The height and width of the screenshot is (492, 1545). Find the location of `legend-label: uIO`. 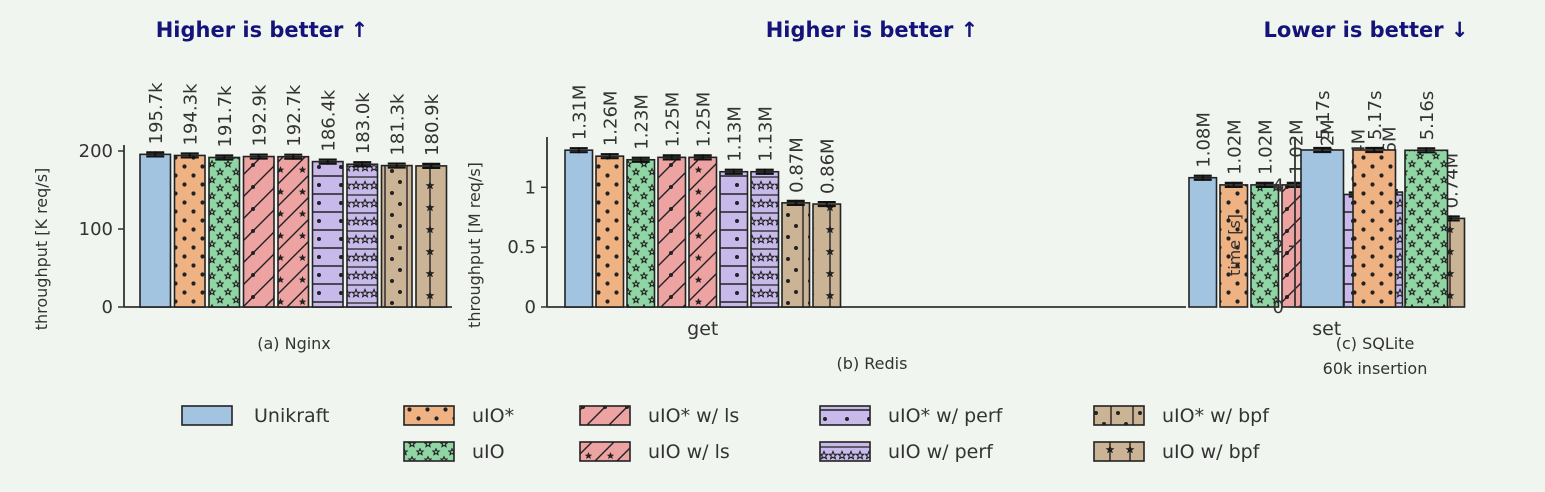

legend-label: uIO is located at coordinates (488, 452).